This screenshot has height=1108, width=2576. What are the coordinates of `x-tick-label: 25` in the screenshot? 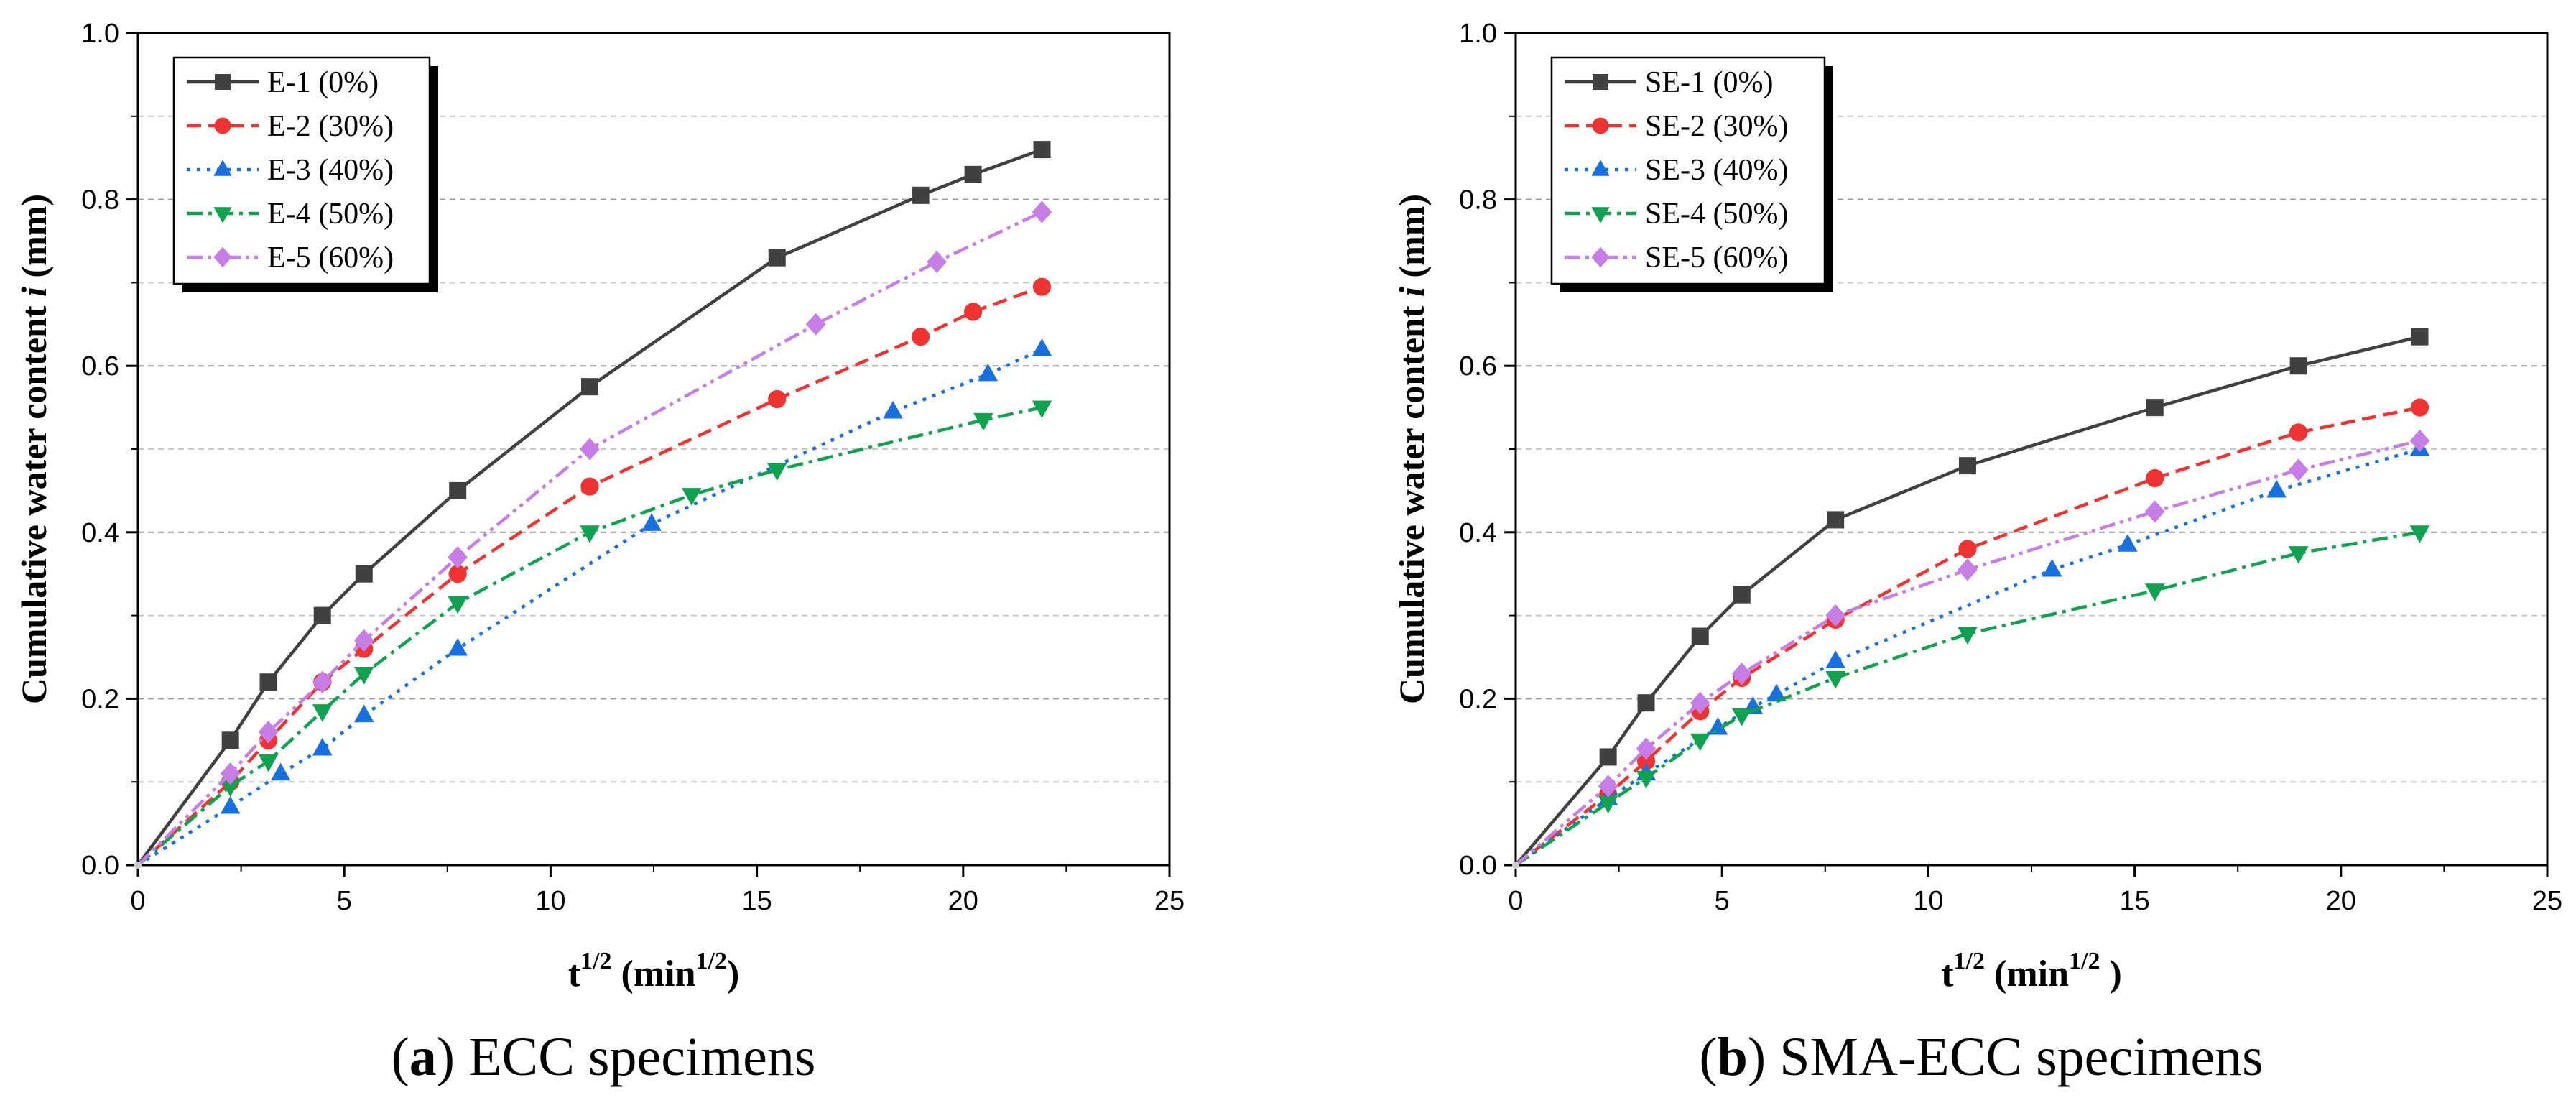 It's located at (1169, 901).